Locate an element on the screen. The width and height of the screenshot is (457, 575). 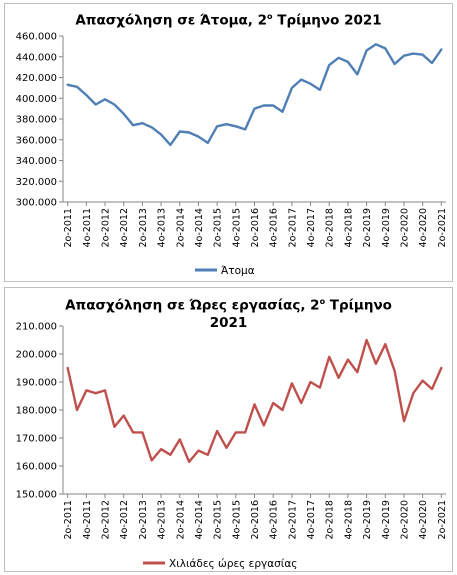
y-tick-label: 170.000 is located at coordinates (36, 439).